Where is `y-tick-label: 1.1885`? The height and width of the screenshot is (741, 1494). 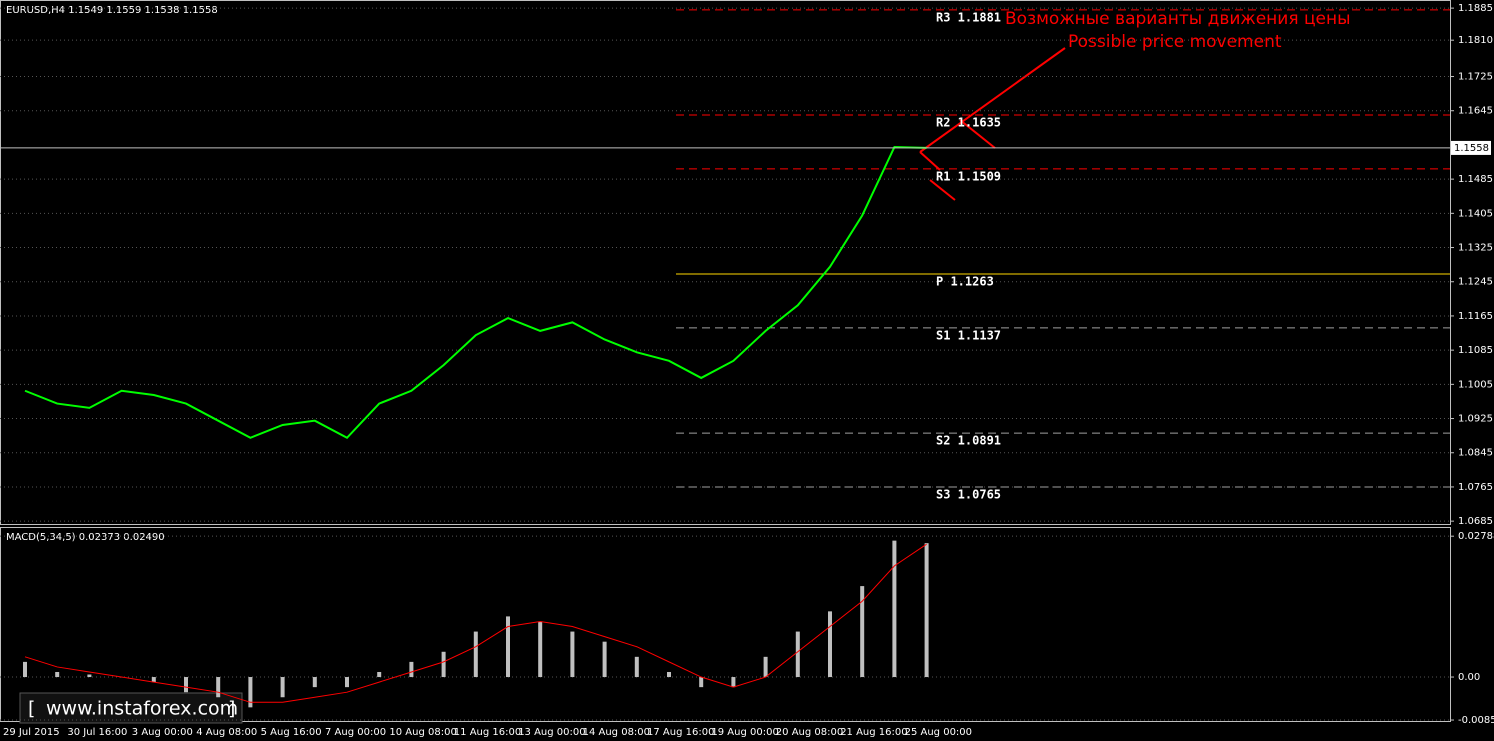 y-tick-label: 1.1885 is located at coordinates (1475, 8).